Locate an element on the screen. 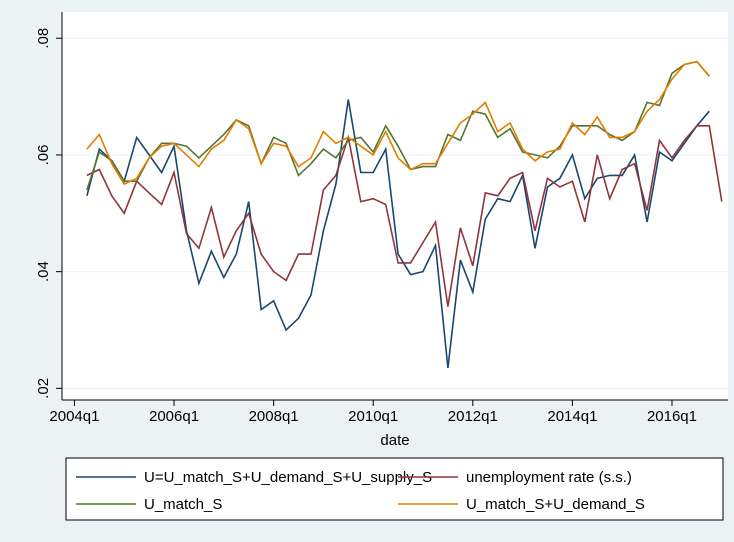  legend-label: U_match_S+U_demand_S is located at coordinates (555, 504).